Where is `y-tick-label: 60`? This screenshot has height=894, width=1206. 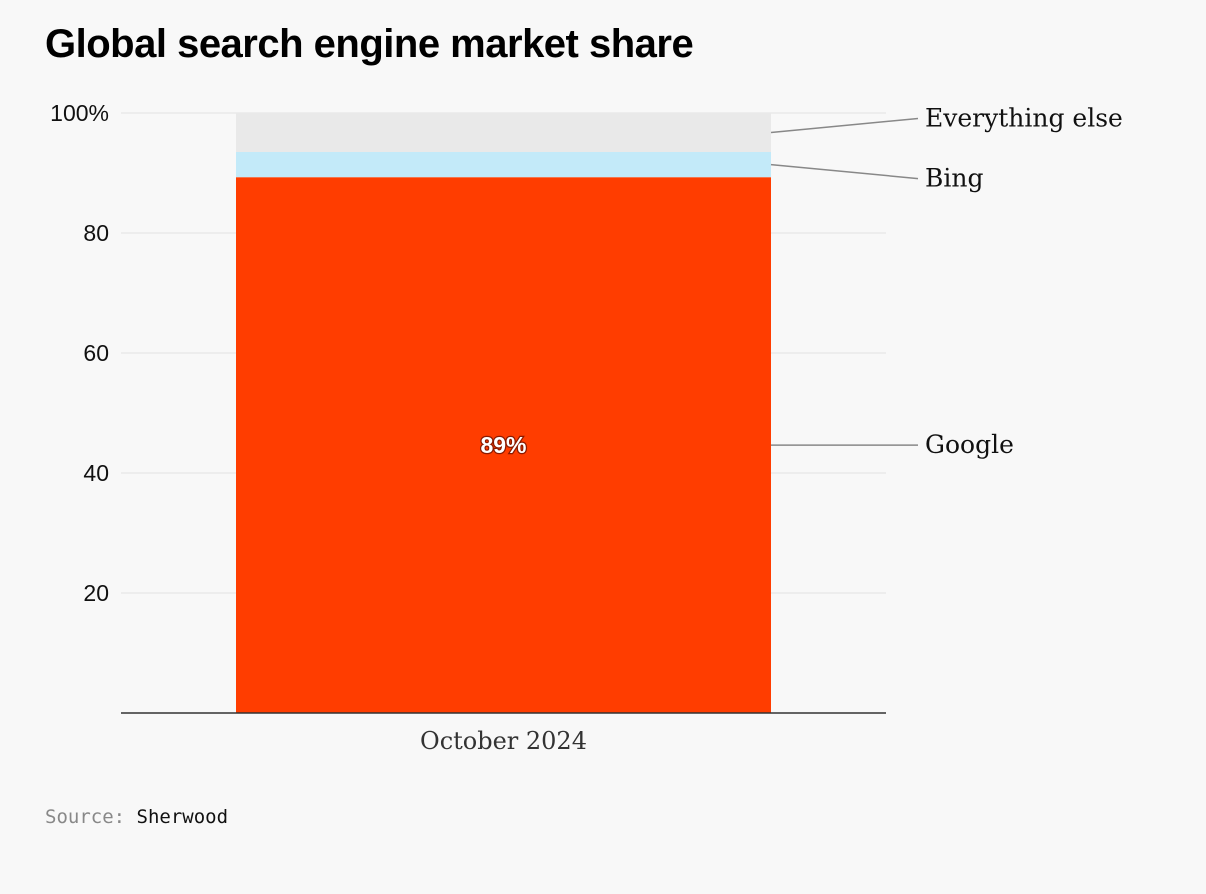 y-tick-label: 60 is located at coordinates (96, 353).